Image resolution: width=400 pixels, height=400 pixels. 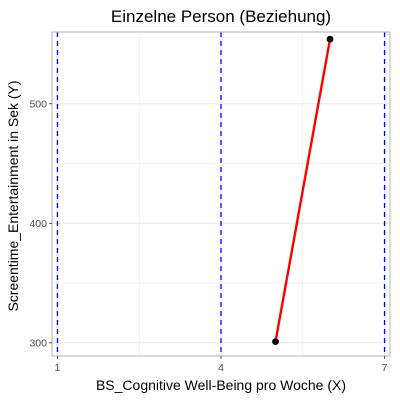 I want to click on y-tick-label: 300, so click(x=38, y=344).